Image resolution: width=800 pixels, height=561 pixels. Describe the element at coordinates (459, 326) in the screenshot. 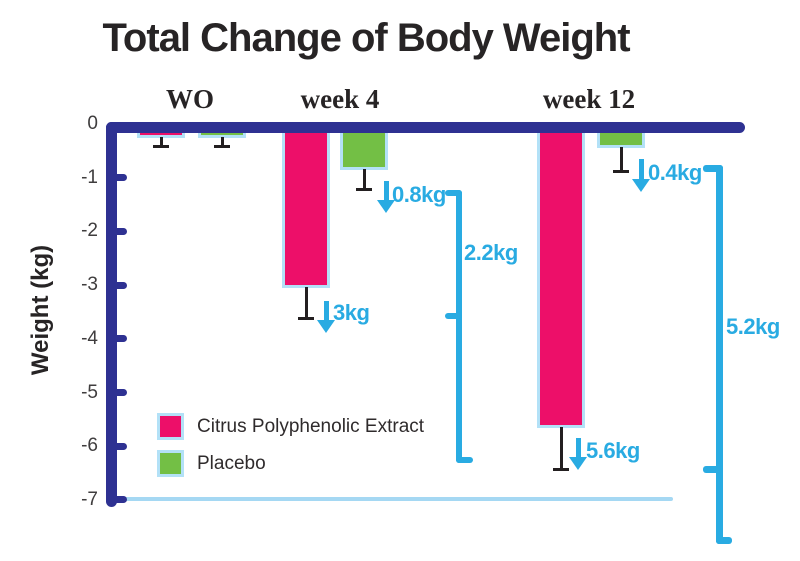

I see `bracket-line-2-2kg` at that location.